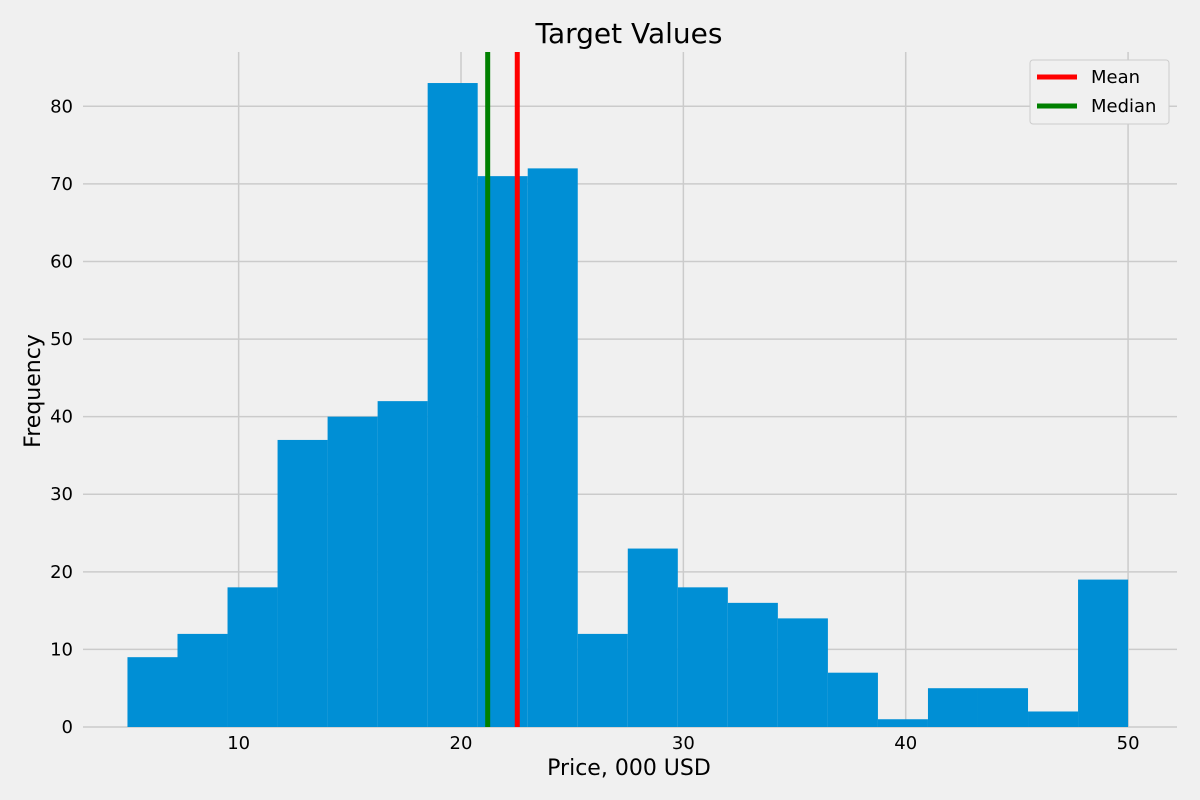 The height and width of the screenshot is (800, 1200). Describe the element at coordinates (61, 494) in the screenshot. I see `y-tick-label-30: 30` at that location.